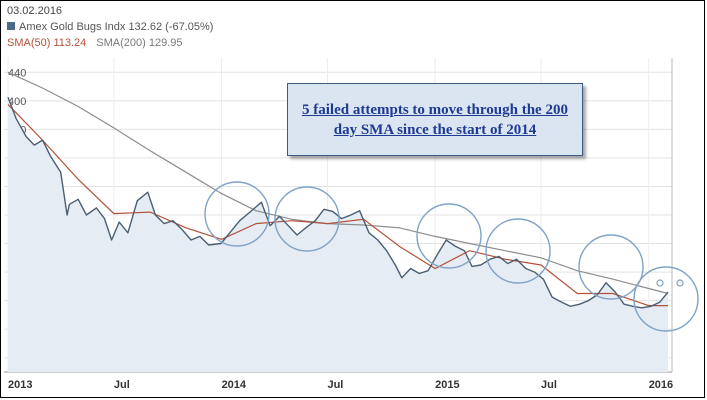 The height and width of the screenshot is (400, 707). Describe the element at coordinates (35, 11) in the screenshot. I see `chart-date: 03.02.2016` at that location.